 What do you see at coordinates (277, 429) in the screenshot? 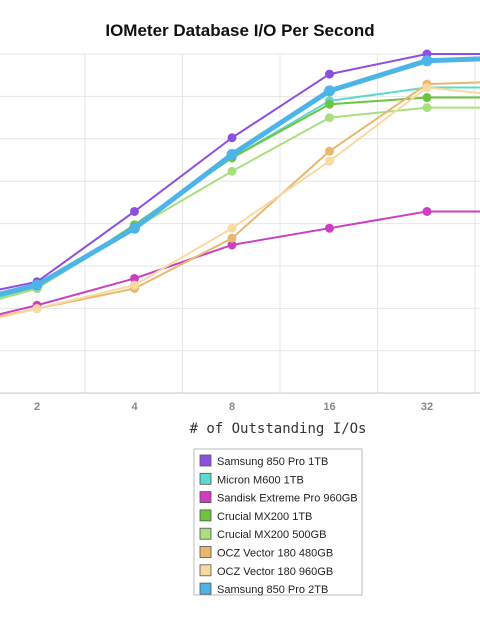
I see `x-axis-label: # of Outstanding I/Os` at bounding box center [277, 429].